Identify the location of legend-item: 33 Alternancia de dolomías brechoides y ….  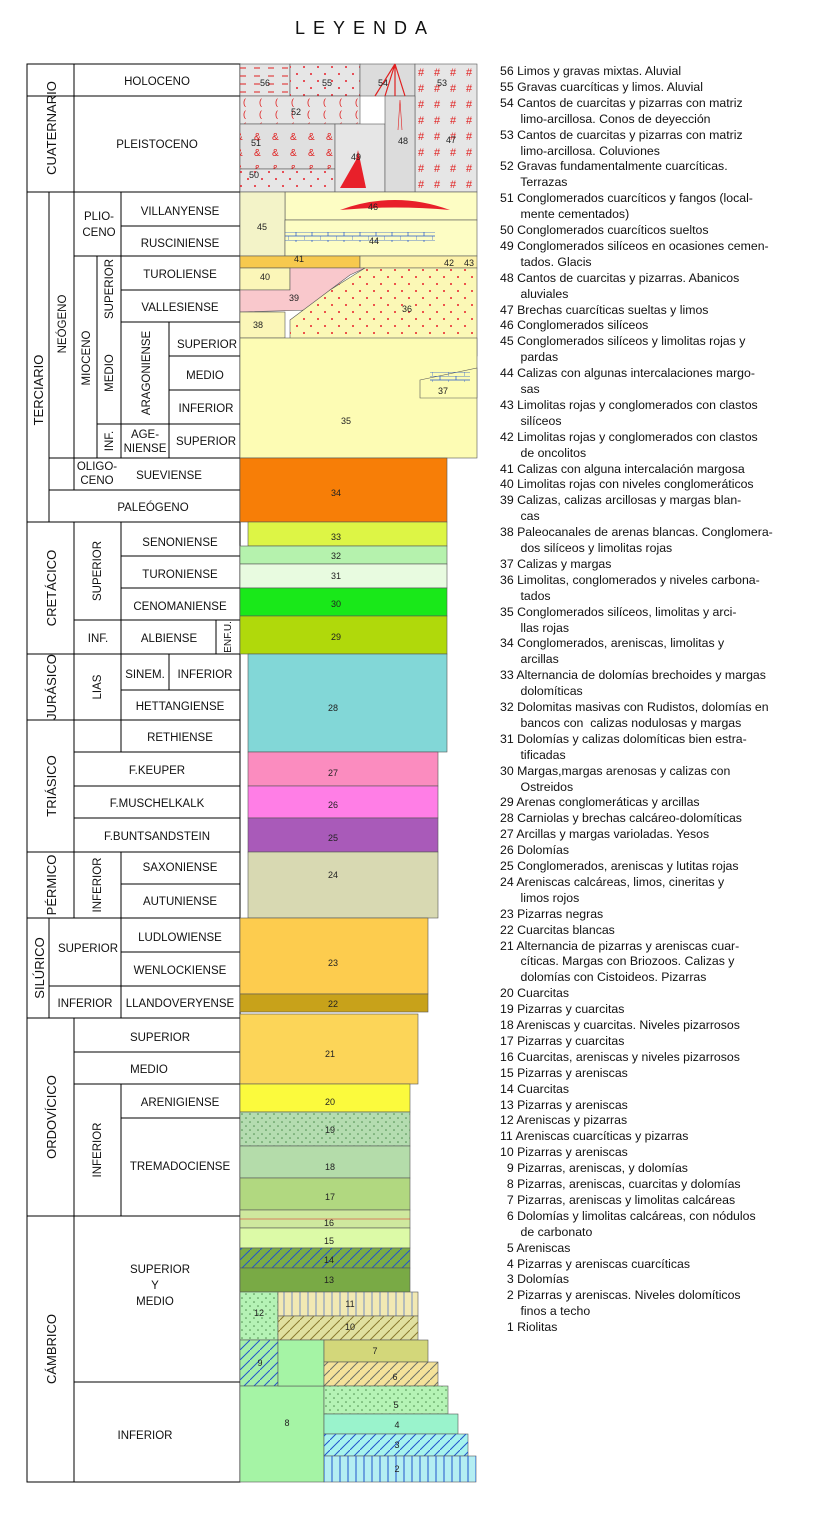
(633, 683).